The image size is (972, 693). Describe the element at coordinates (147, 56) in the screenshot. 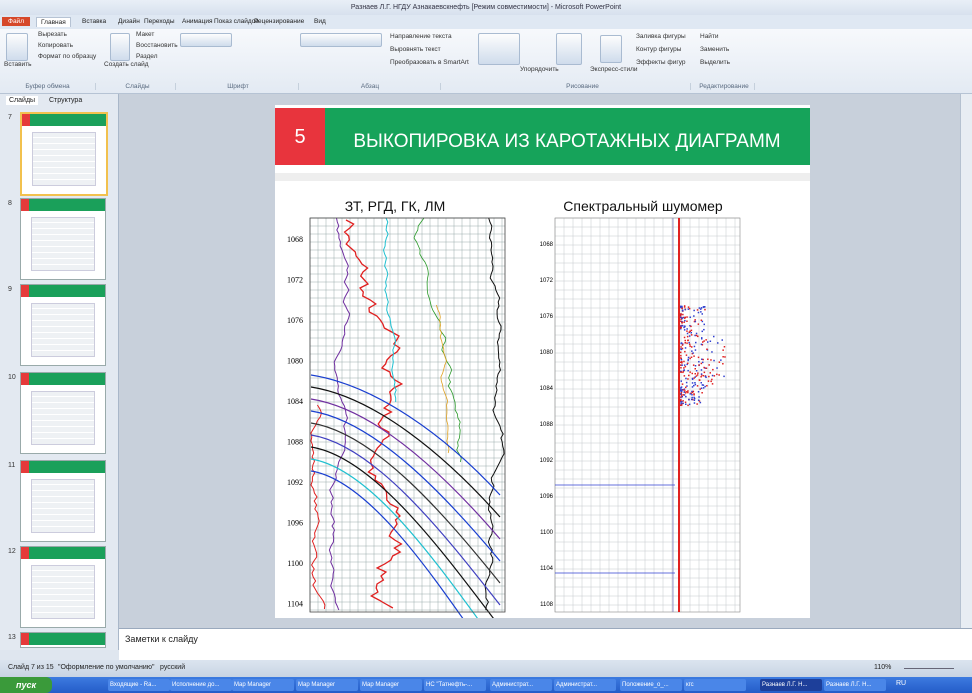

I see `ribbon-button: Раздел` at that location.